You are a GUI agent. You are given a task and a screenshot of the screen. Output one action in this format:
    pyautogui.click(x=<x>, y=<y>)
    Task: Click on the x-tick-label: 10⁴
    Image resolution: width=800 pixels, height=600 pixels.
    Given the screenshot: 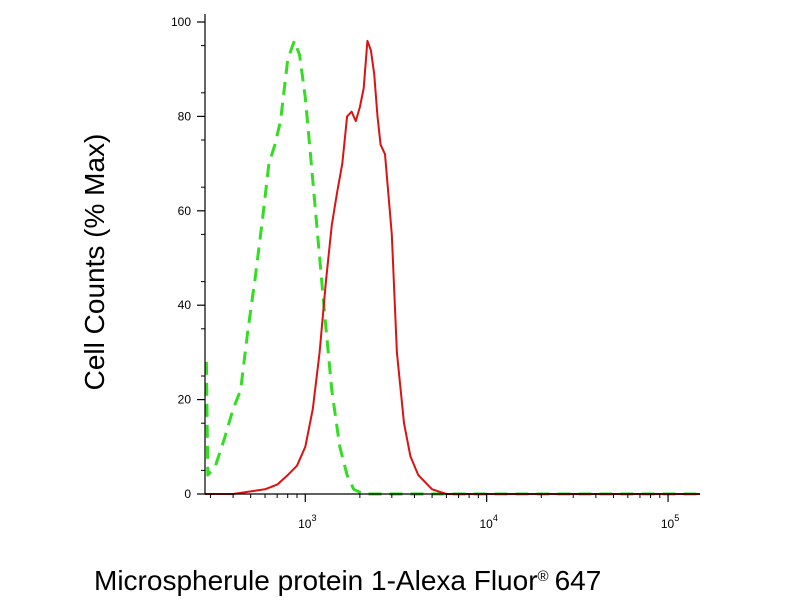 What is the action you would take?
    pyautogui.click(x=488, y=522)
    